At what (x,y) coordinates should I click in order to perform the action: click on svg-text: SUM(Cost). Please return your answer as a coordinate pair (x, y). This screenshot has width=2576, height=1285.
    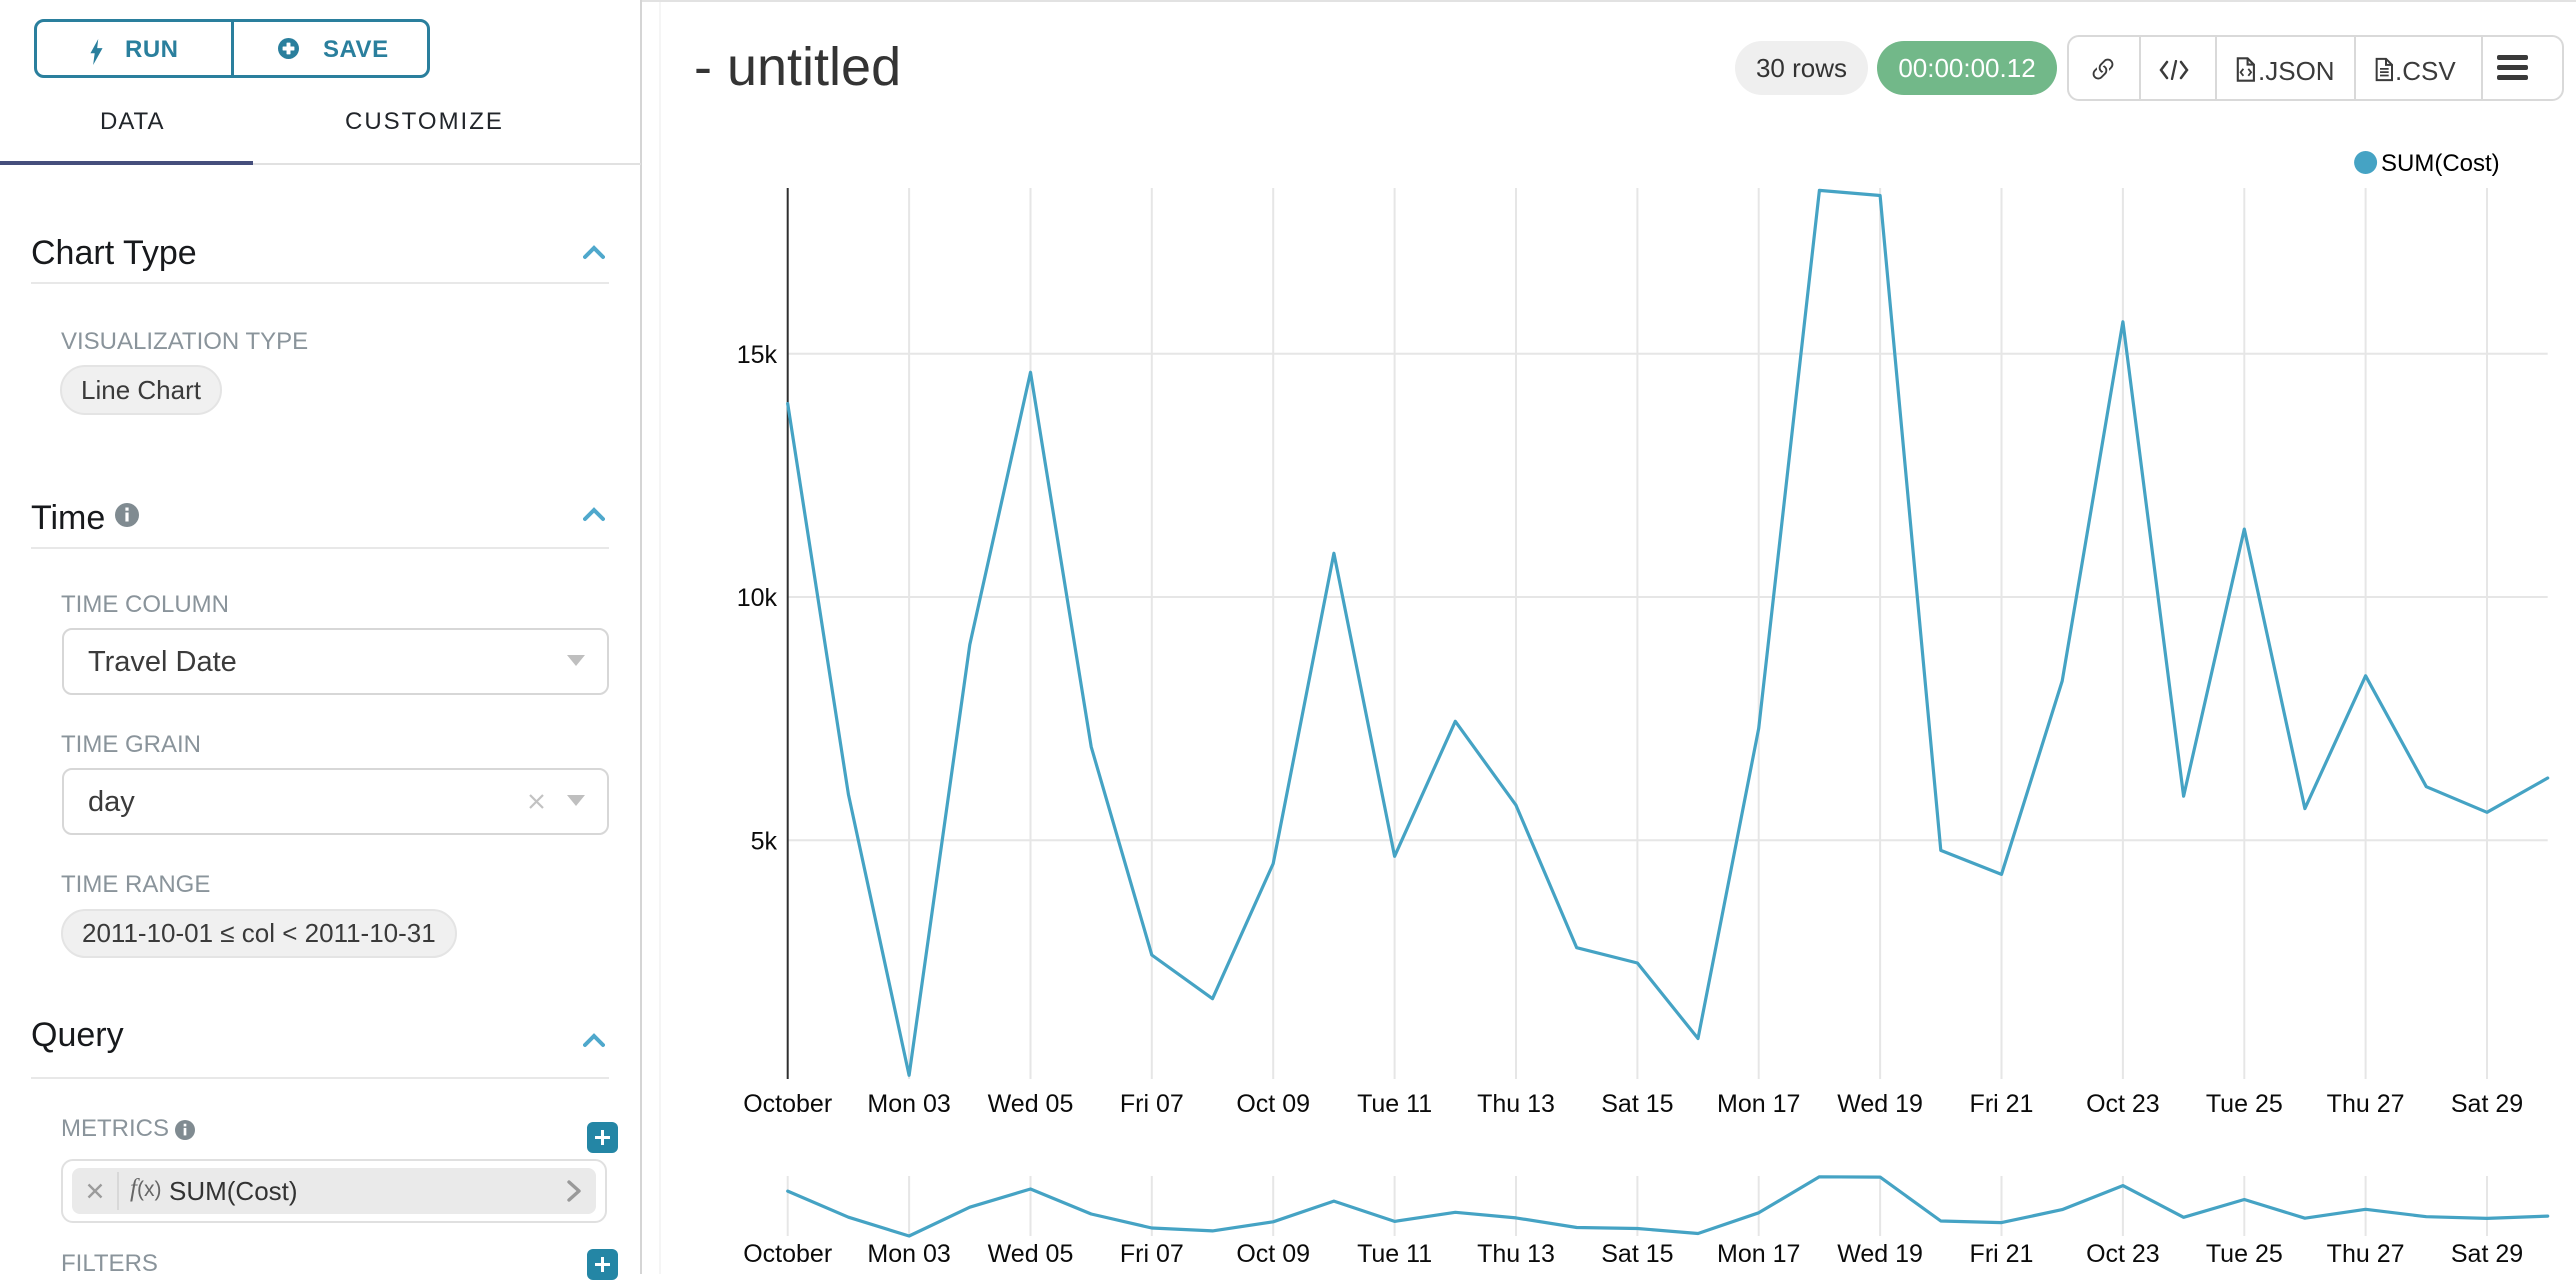
    Looking at the image, I should click on (2440, 163).